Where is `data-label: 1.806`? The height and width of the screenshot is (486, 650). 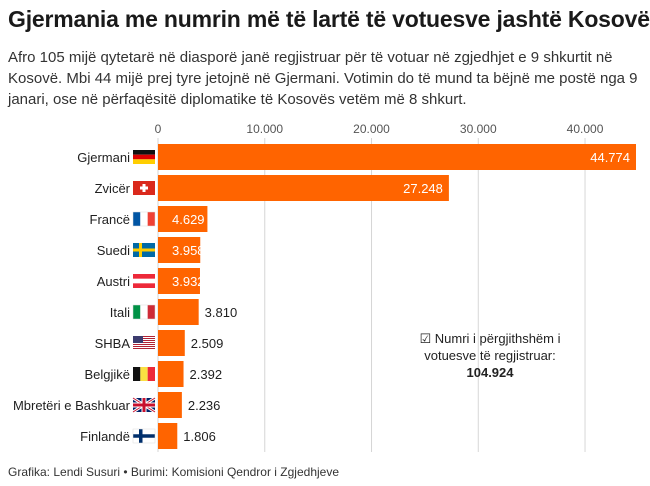 data-label: 1.806 is located at coordinates (199, 436).